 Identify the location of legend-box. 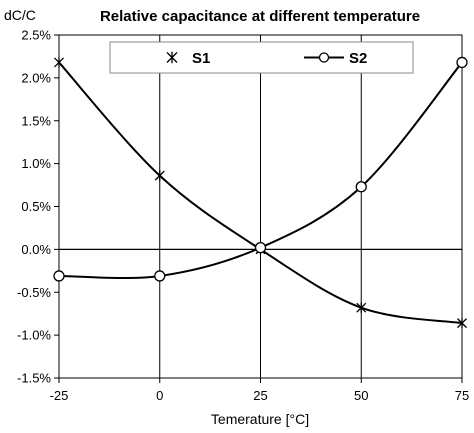
(261, 57).